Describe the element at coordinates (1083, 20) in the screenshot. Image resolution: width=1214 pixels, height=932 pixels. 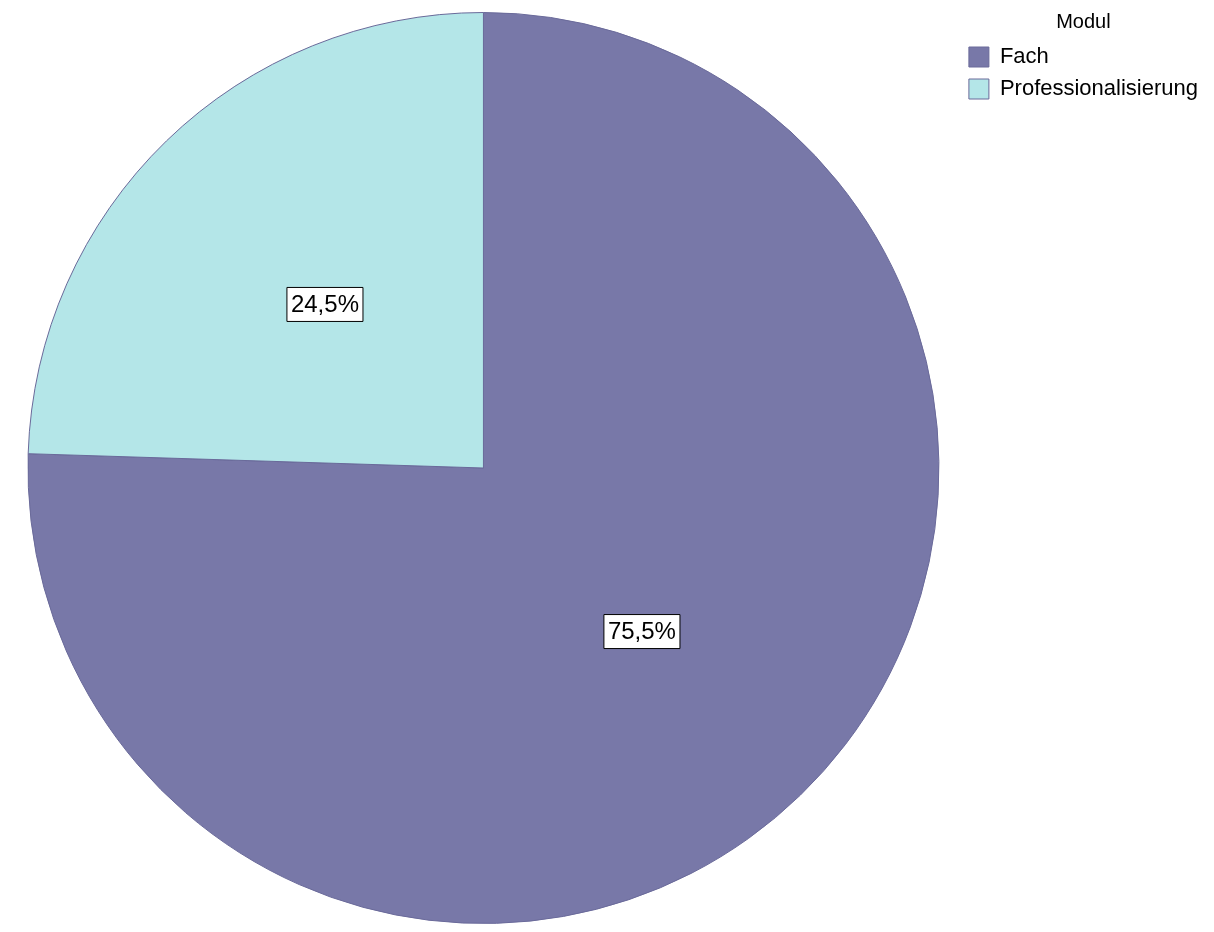
I see `legend-title: Modul` at that location.